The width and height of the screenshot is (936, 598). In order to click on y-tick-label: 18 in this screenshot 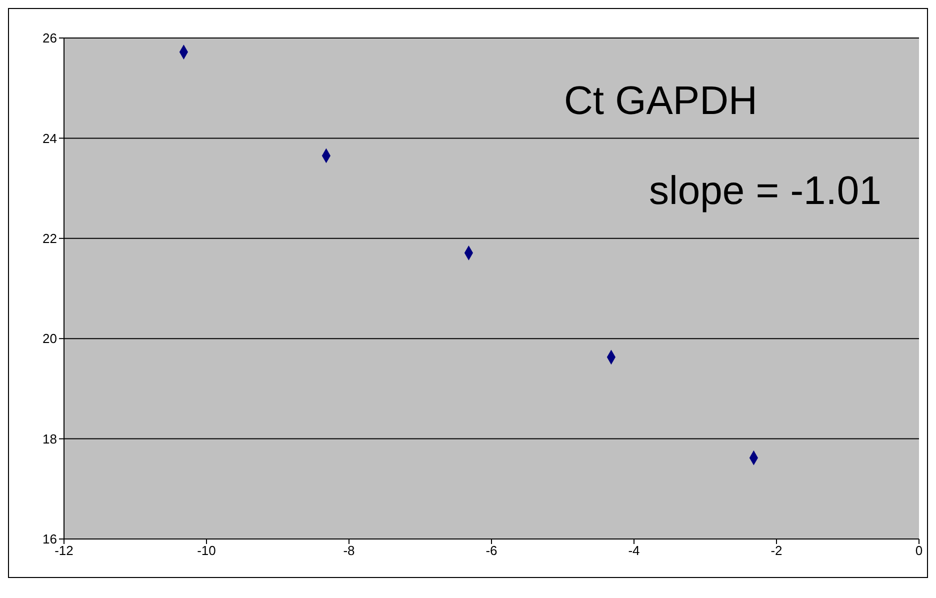, I will do `click(49, 438)`.